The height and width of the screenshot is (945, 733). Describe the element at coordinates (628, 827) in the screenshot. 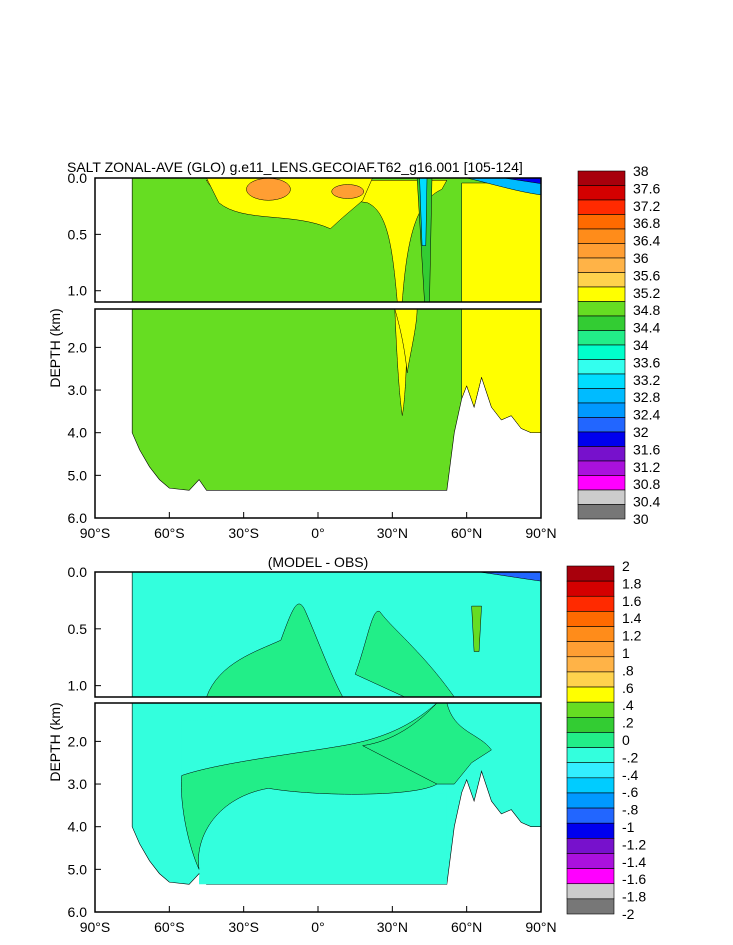

I see `colorbar-label: -1` at that location.